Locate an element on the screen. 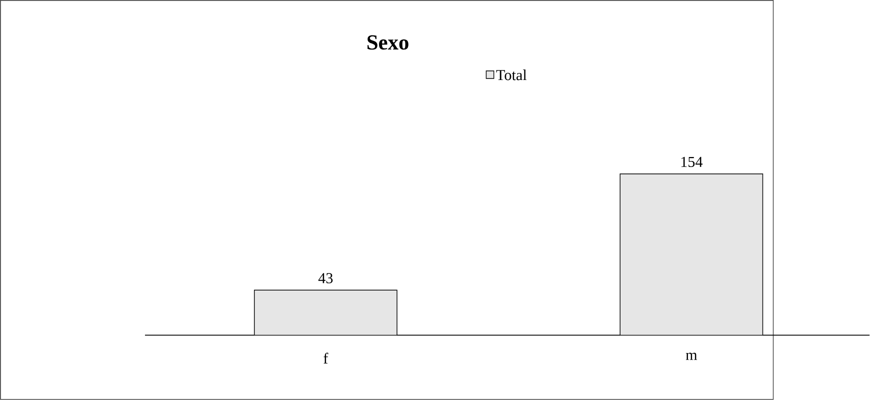  x-tick-label: m is located at coordinates (692, 356).